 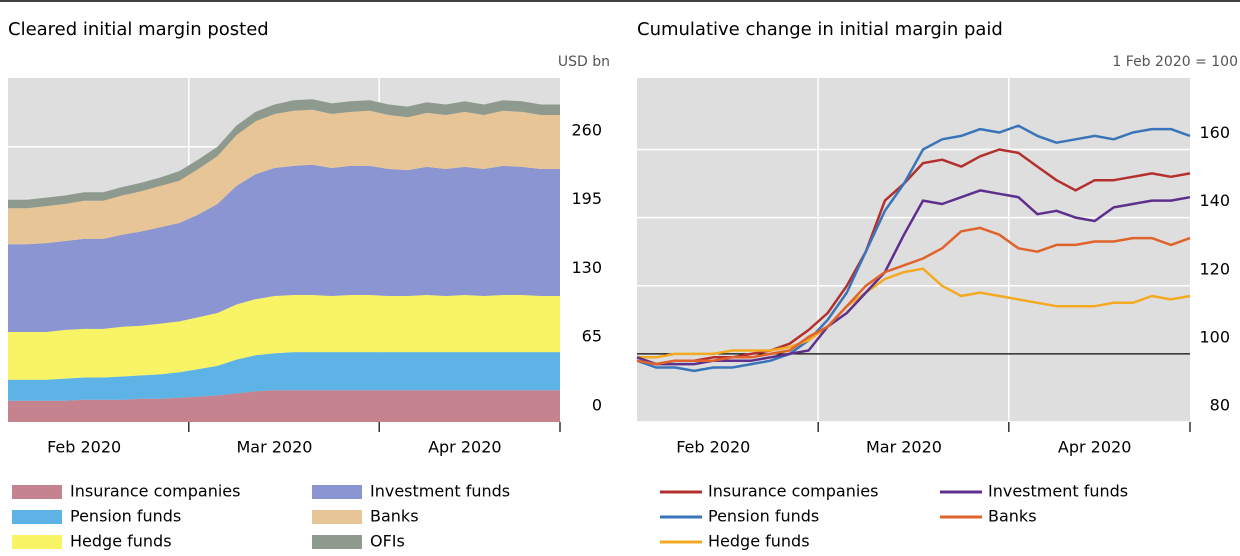 I want to click on y-tick-label: 130, so click(x=586, y=267).